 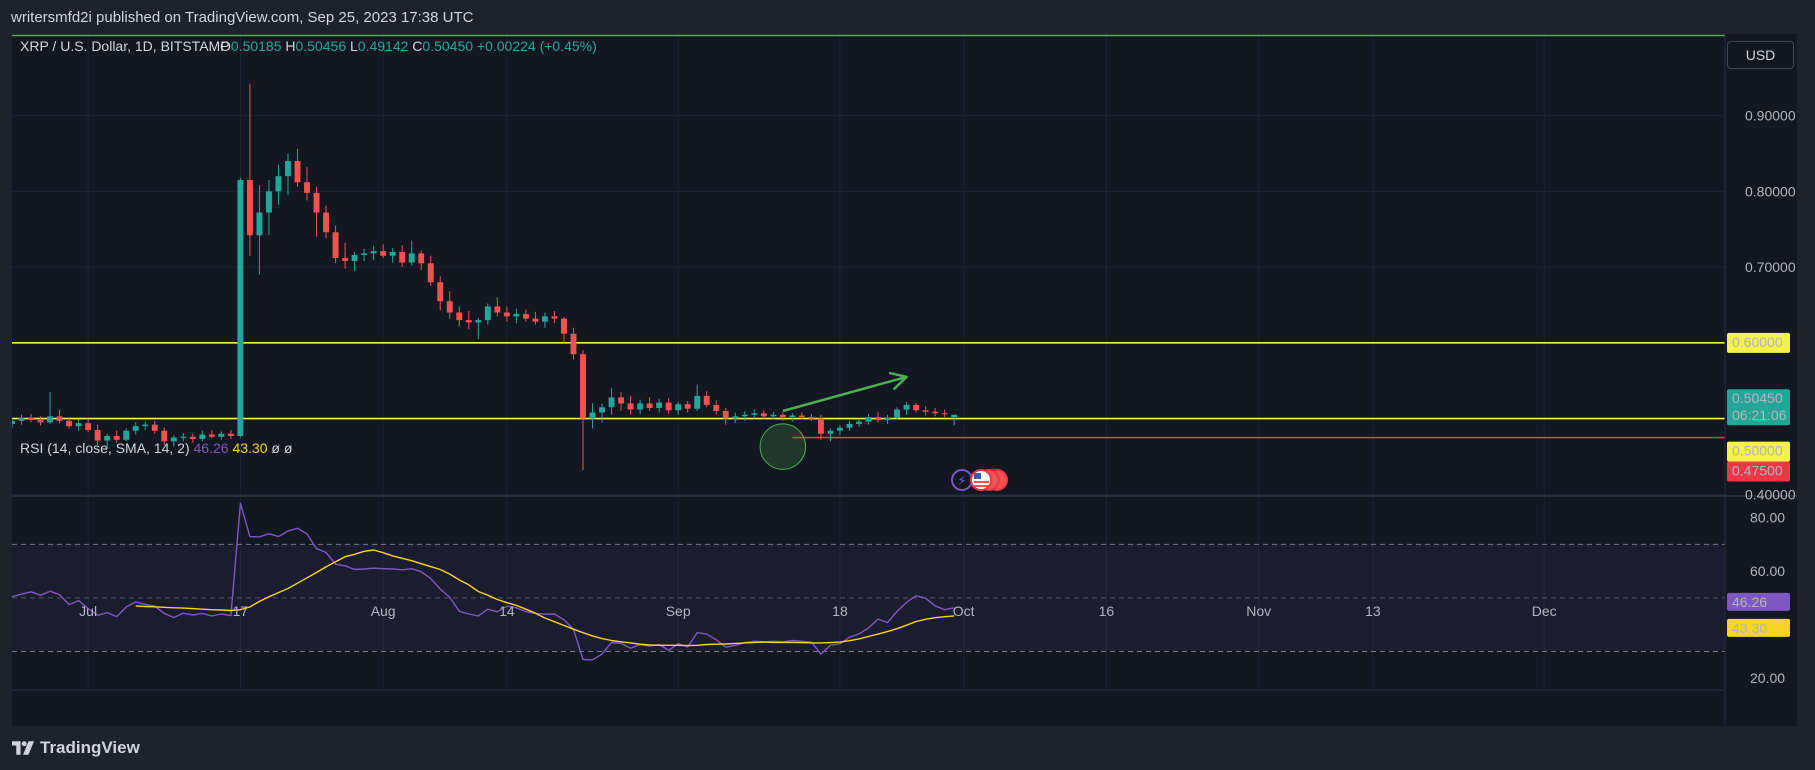 I want to click on rsi-axis: 80.00 60.00 20.00, so click(x=1767, y=598).